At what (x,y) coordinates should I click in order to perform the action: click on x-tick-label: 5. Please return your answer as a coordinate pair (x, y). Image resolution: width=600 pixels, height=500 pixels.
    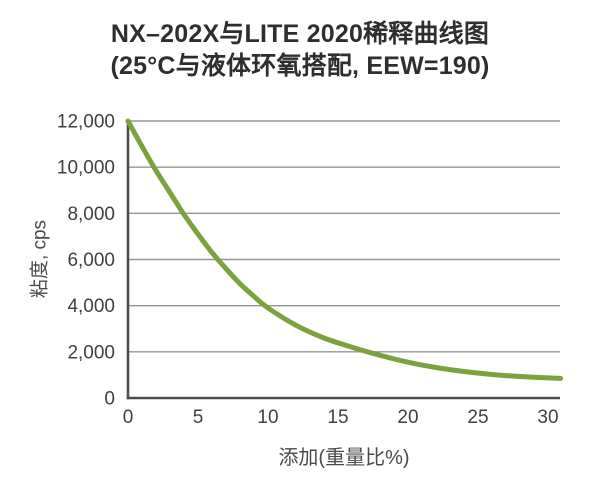
    Looking at the image, I should click on (198, 417).